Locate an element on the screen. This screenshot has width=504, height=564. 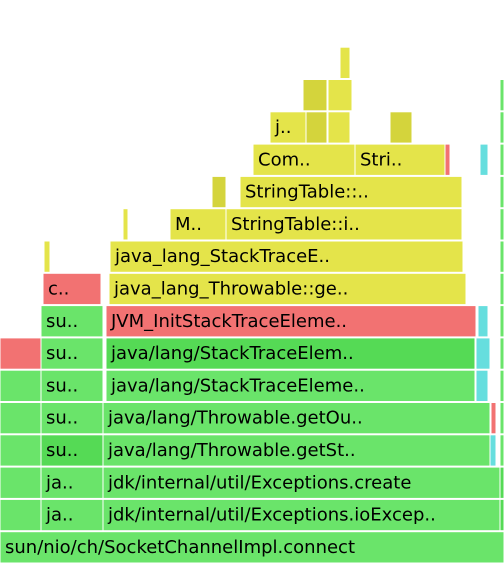
frame-label: java/lang/StackTraceEleme.. is located at coordinates (237, 385).